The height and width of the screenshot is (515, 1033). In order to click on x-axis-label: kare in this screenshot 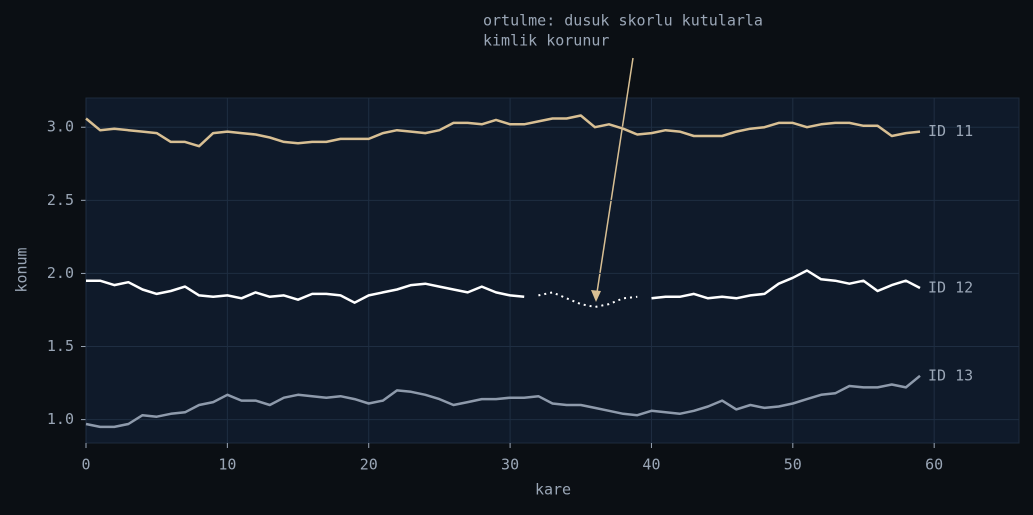, I will do `click(553, 490)`.